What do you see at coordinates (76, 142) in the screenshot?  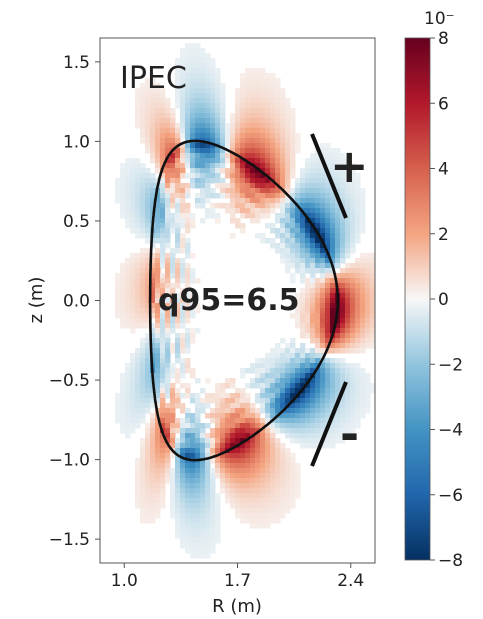 I see `y-tick-label: 1.0` at bounding box center [76, 142].